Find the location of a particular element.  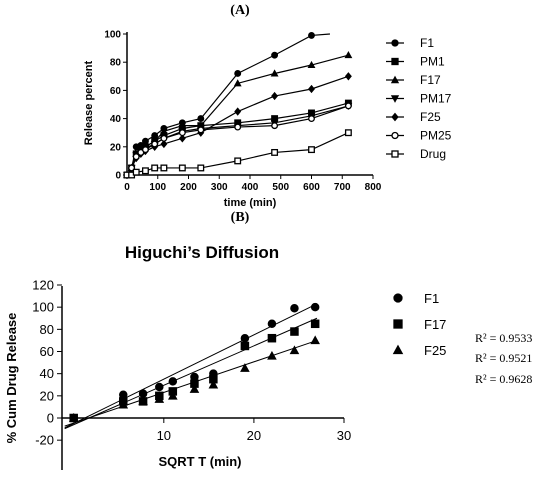

chart-a-y-tick-label: 80 is located at coordinates (116, 63).